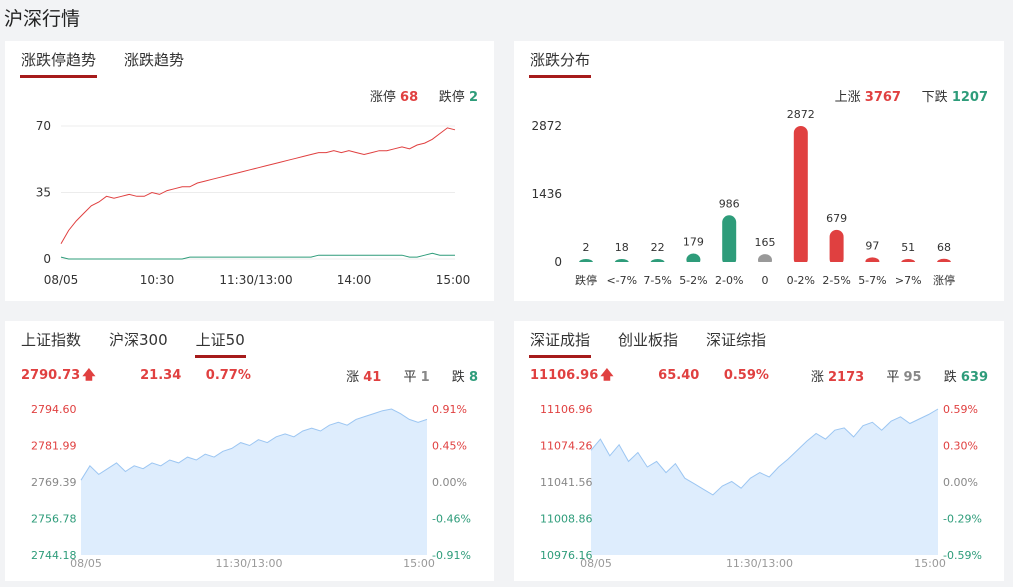 The width and height of the screenshot is (1013, 587). What do you see at coordinates (658, 247) in the screenshot?
I see `bar-value-label: 22` at bounding box center [658, 247].